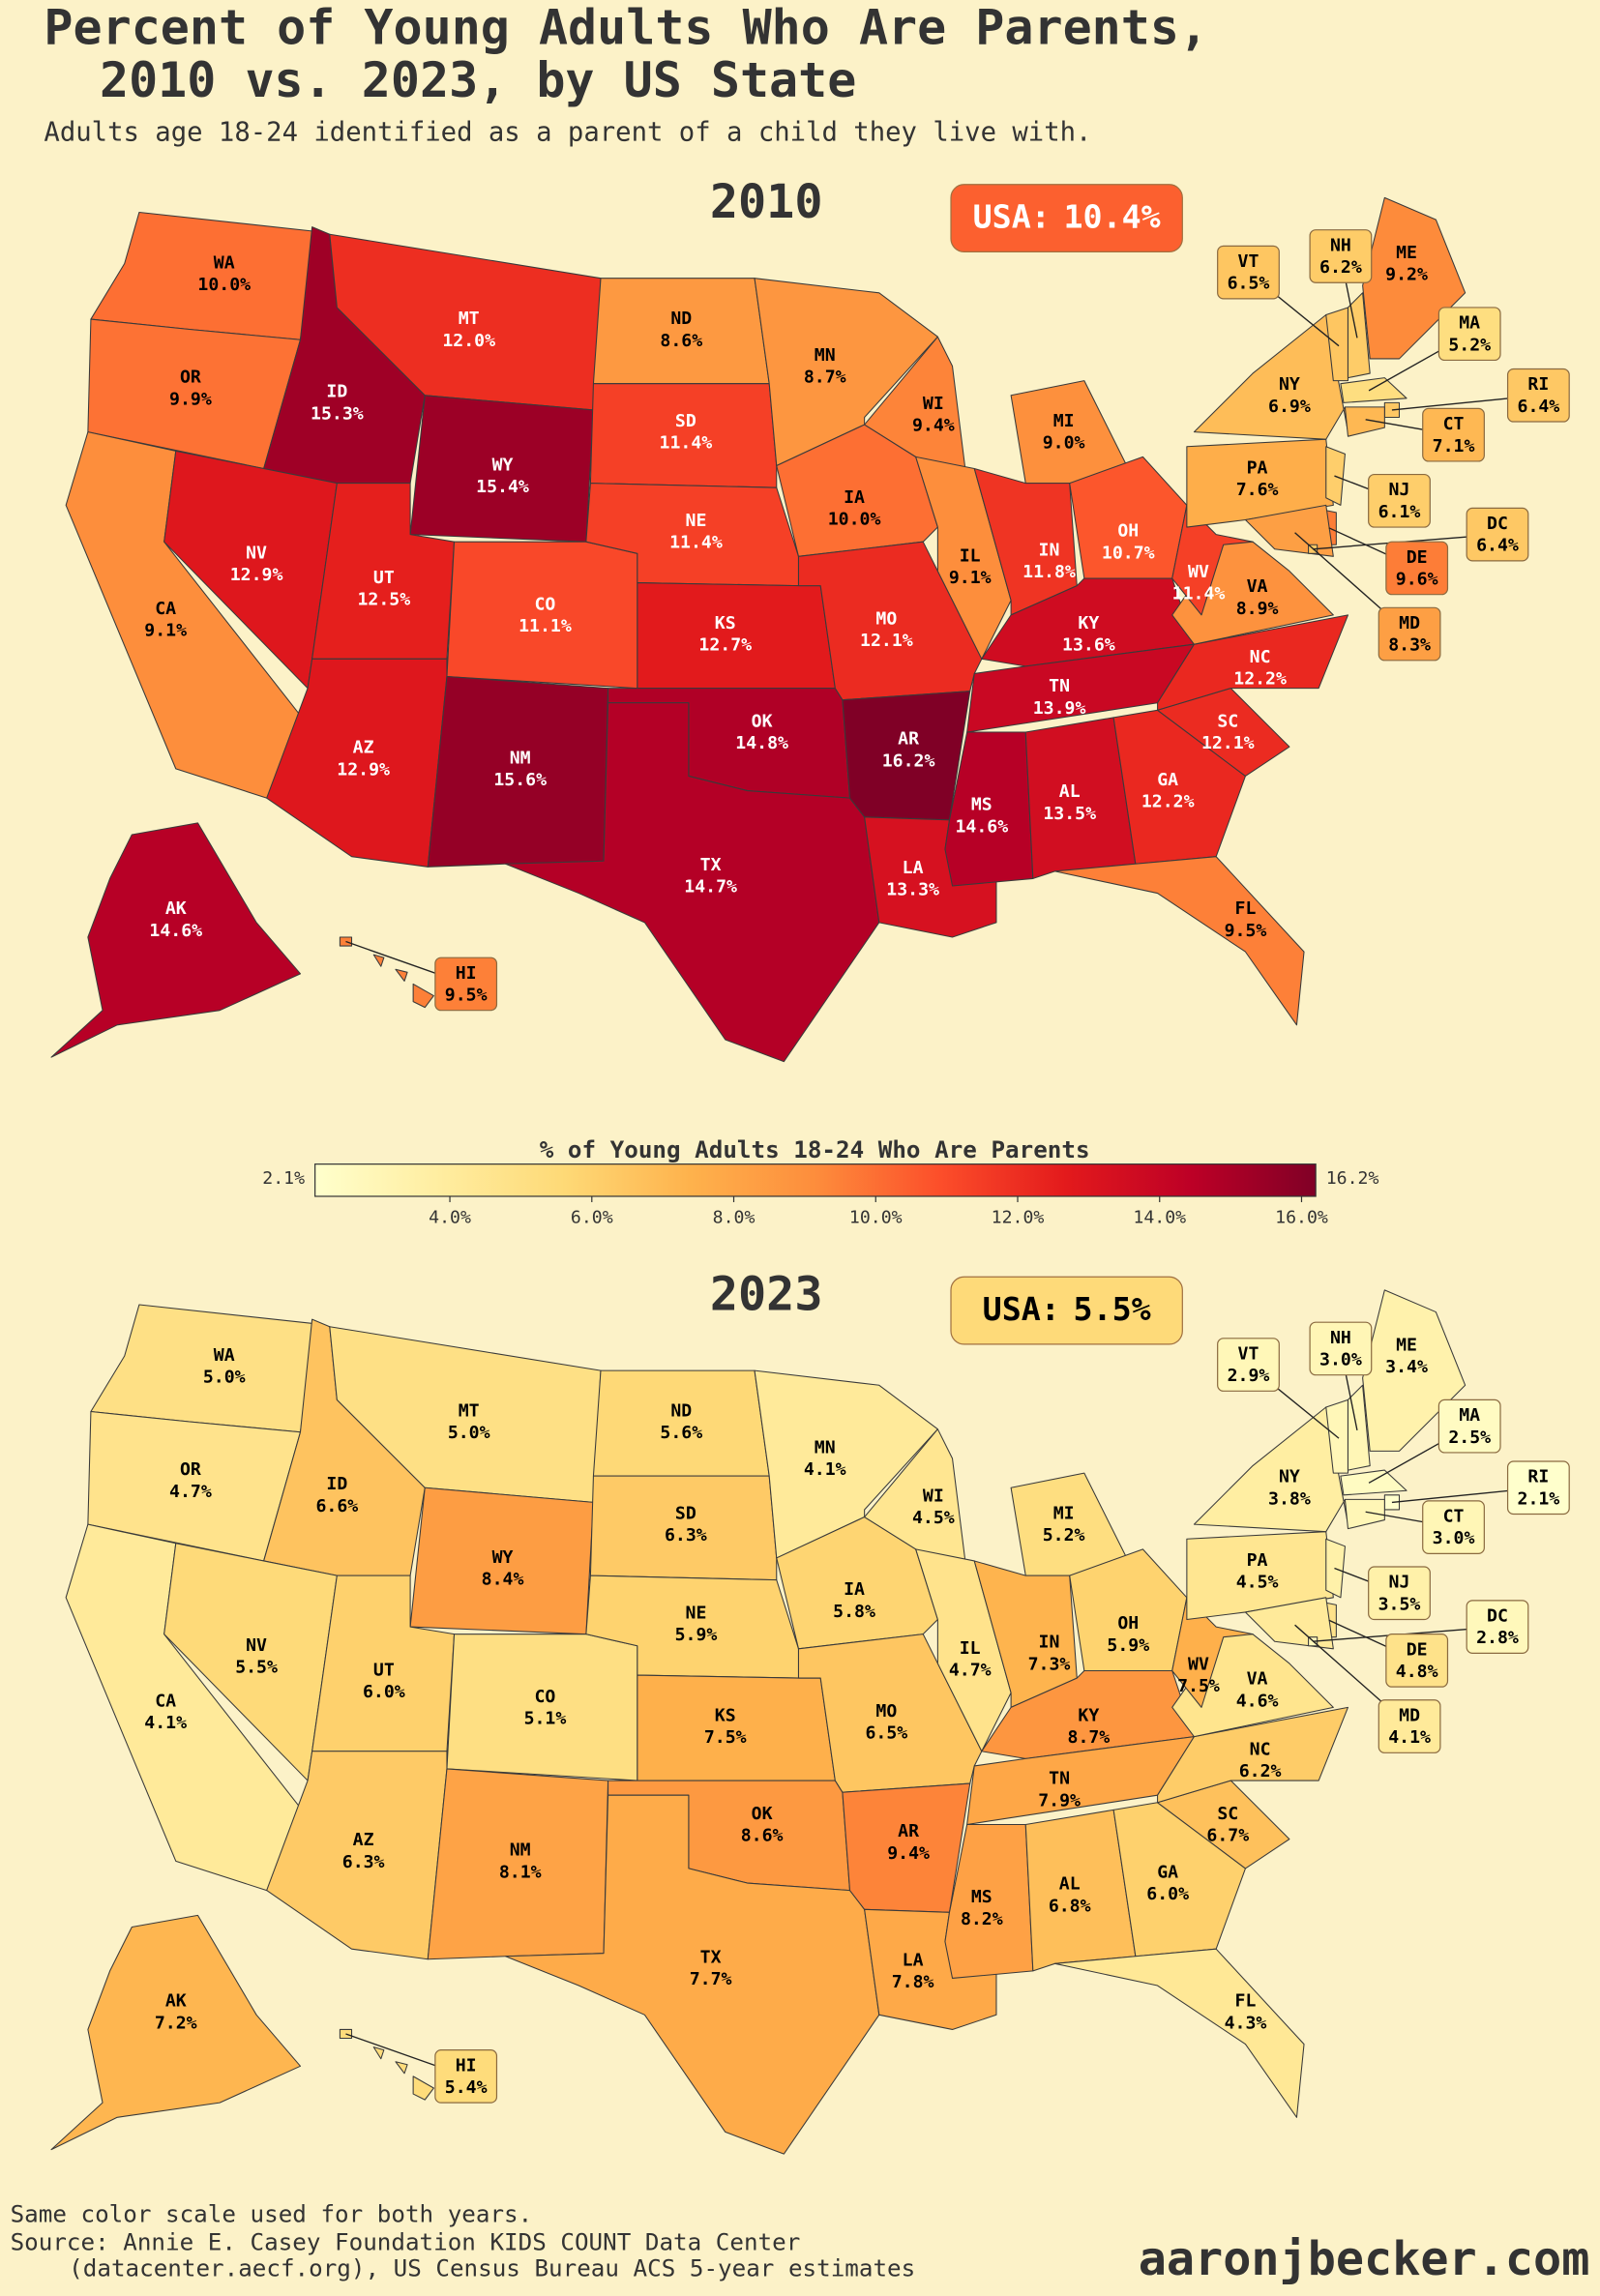 This screenshot has height=2296, width=1600. Describe the element at coordinates (1227, 1814) in the screenshot. I see `state-abbr: SC` at that location.